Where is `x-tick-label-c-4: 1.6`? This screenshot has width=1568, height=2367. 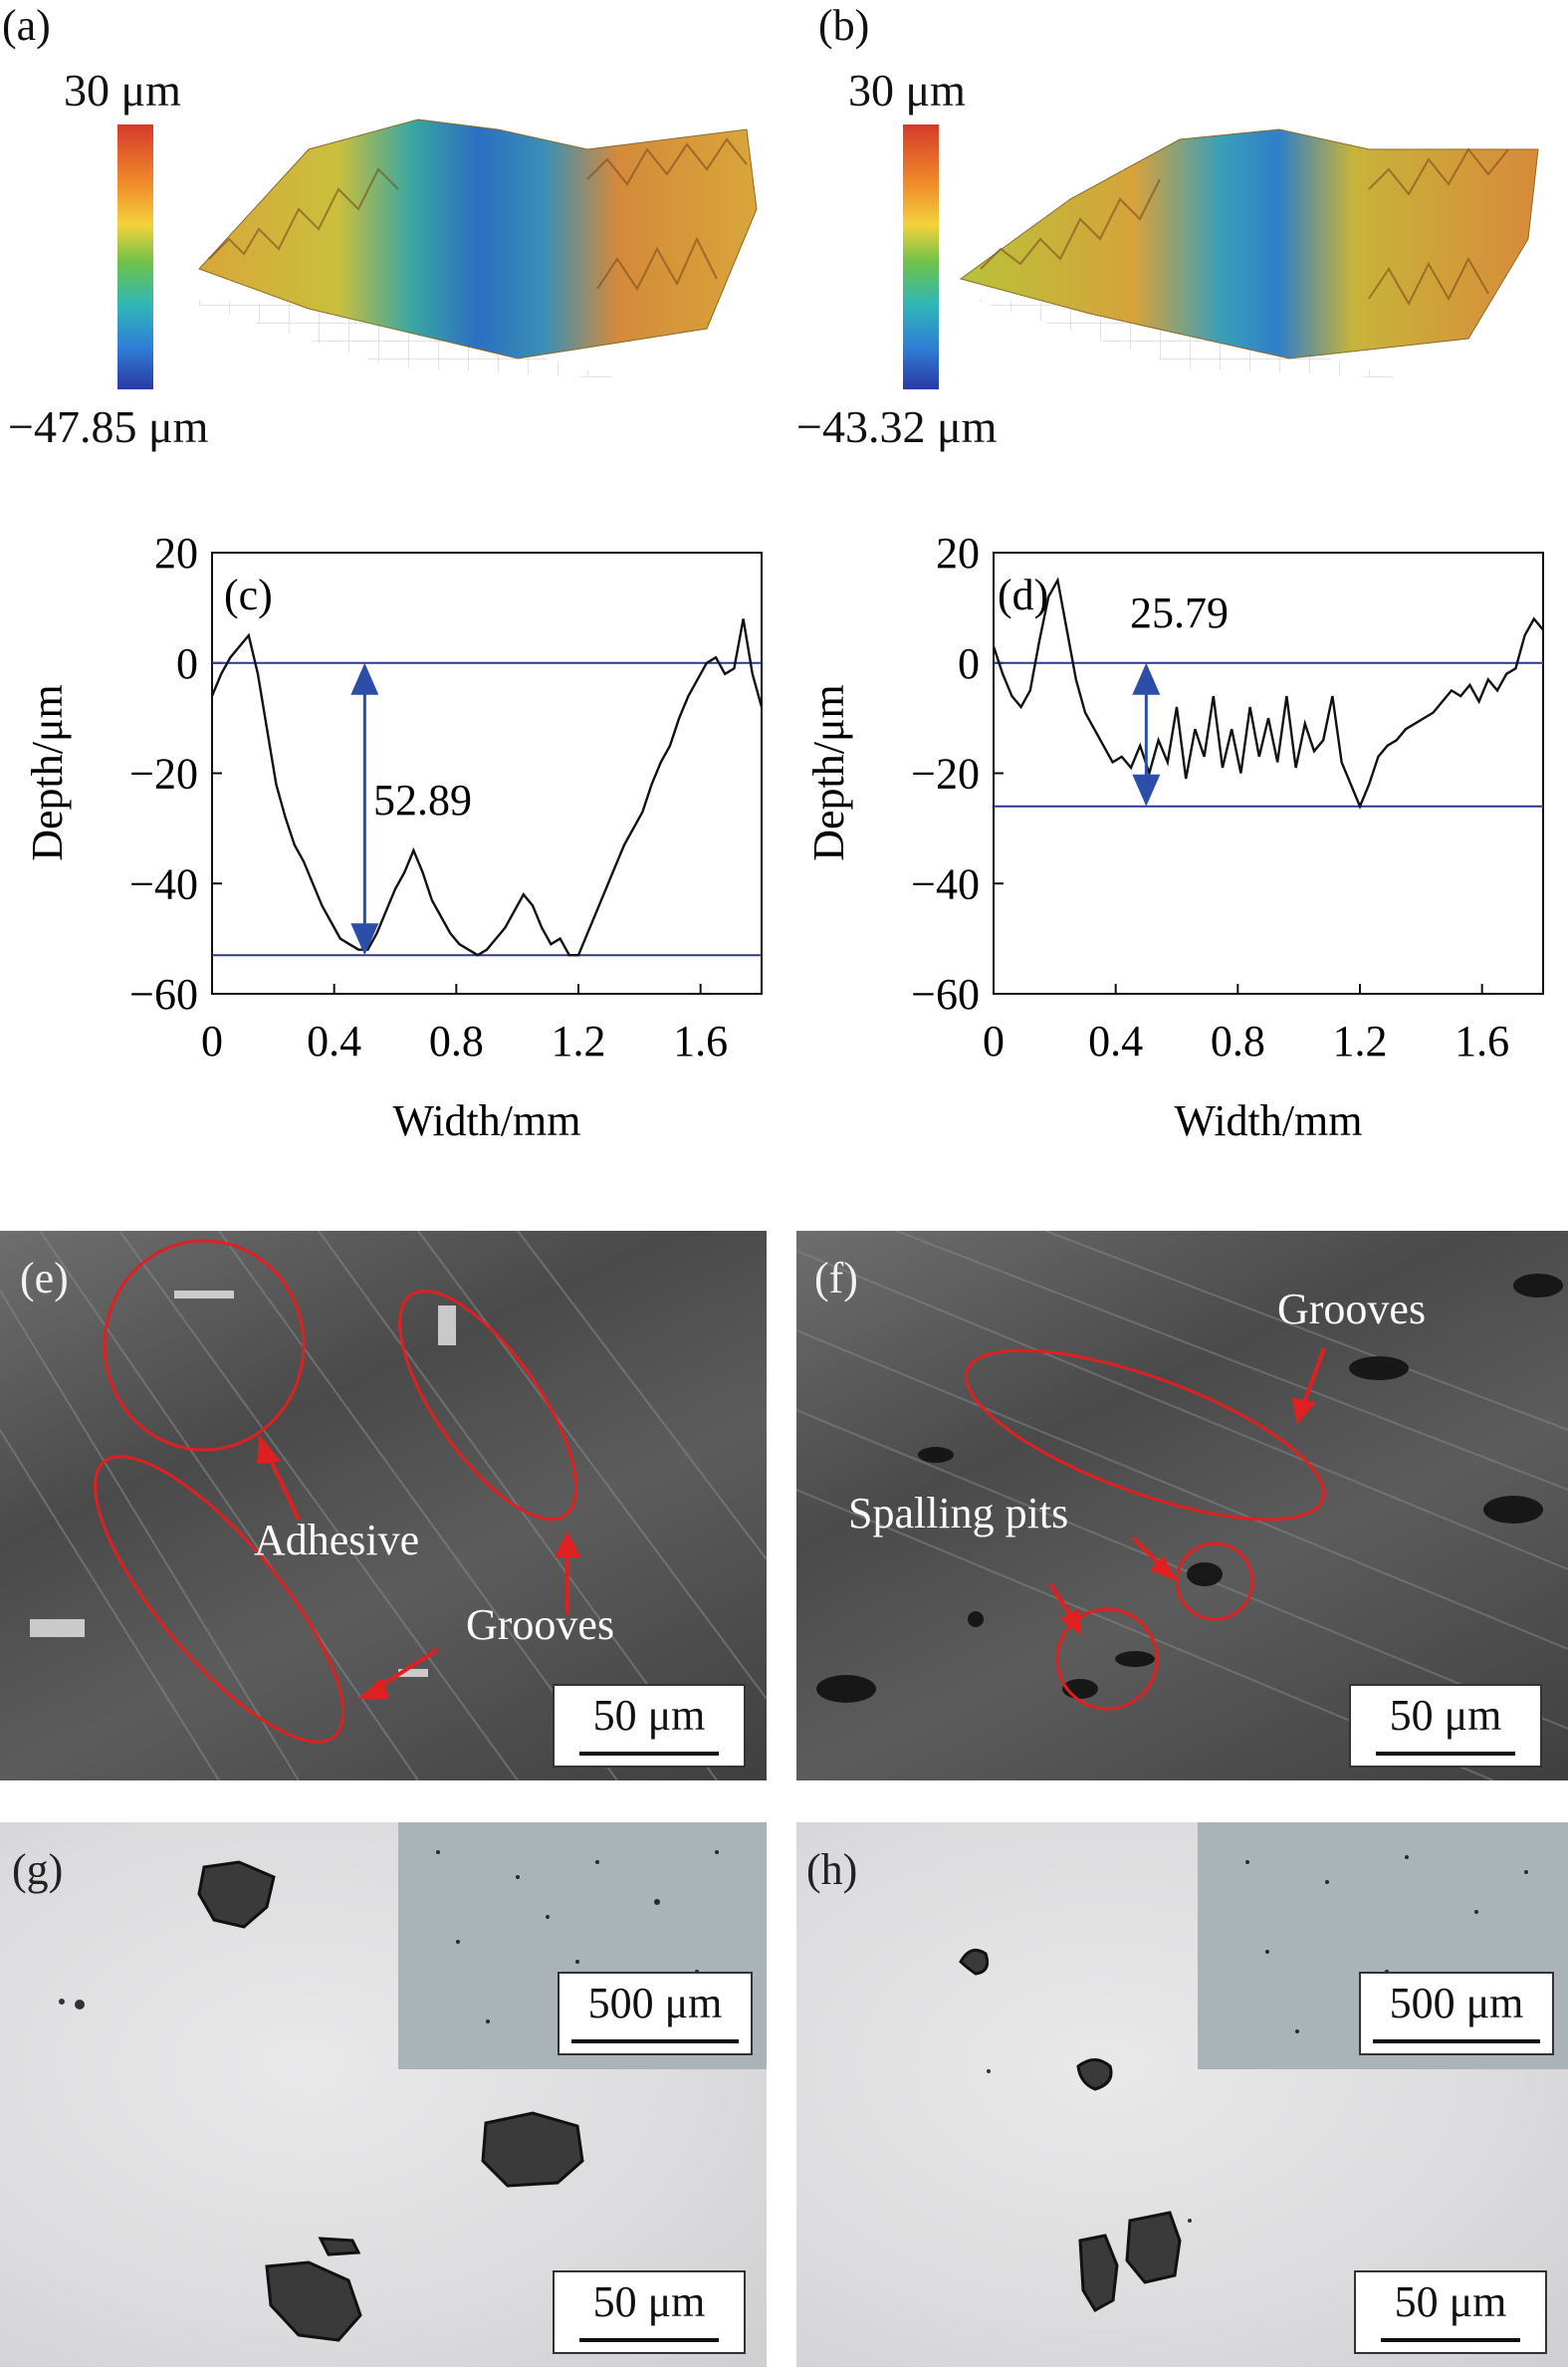
x-tick-label-c-4: 1.6 is located at coordinates (701, 1041).